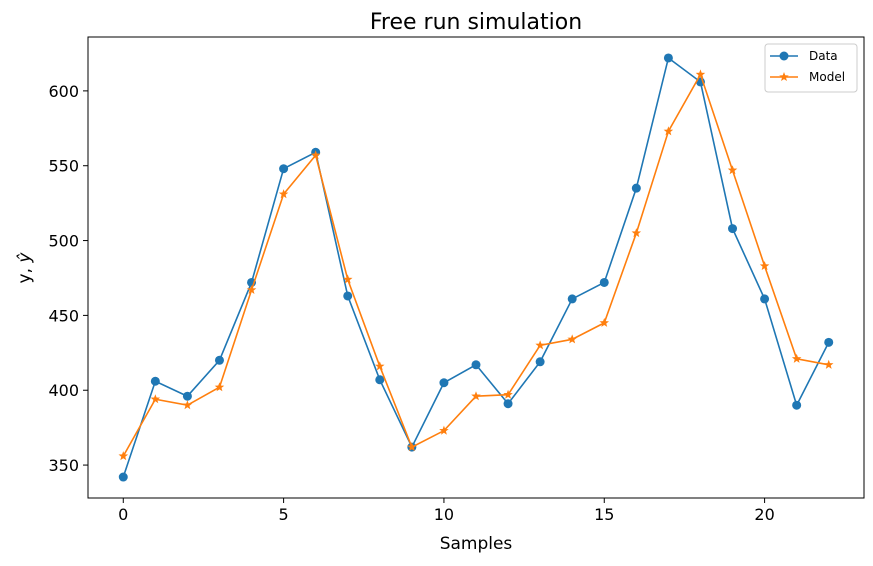 This screenshot has width=873, height=566. What do you see at coordinates (123, 514) in the screenshot?
I see `x-tick-label: 0` at bounding box center [123, 514].